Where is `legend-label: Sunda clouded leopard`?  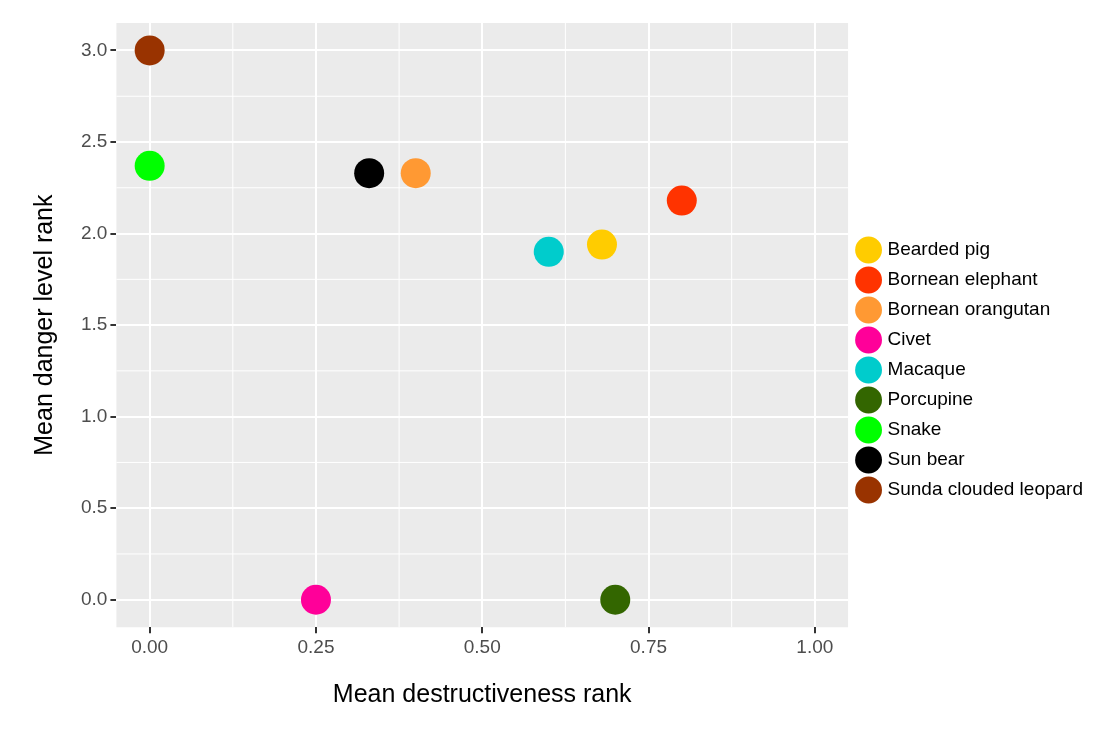 legend-label: Sunda clouded leopard is located at coordinates (985, 489).